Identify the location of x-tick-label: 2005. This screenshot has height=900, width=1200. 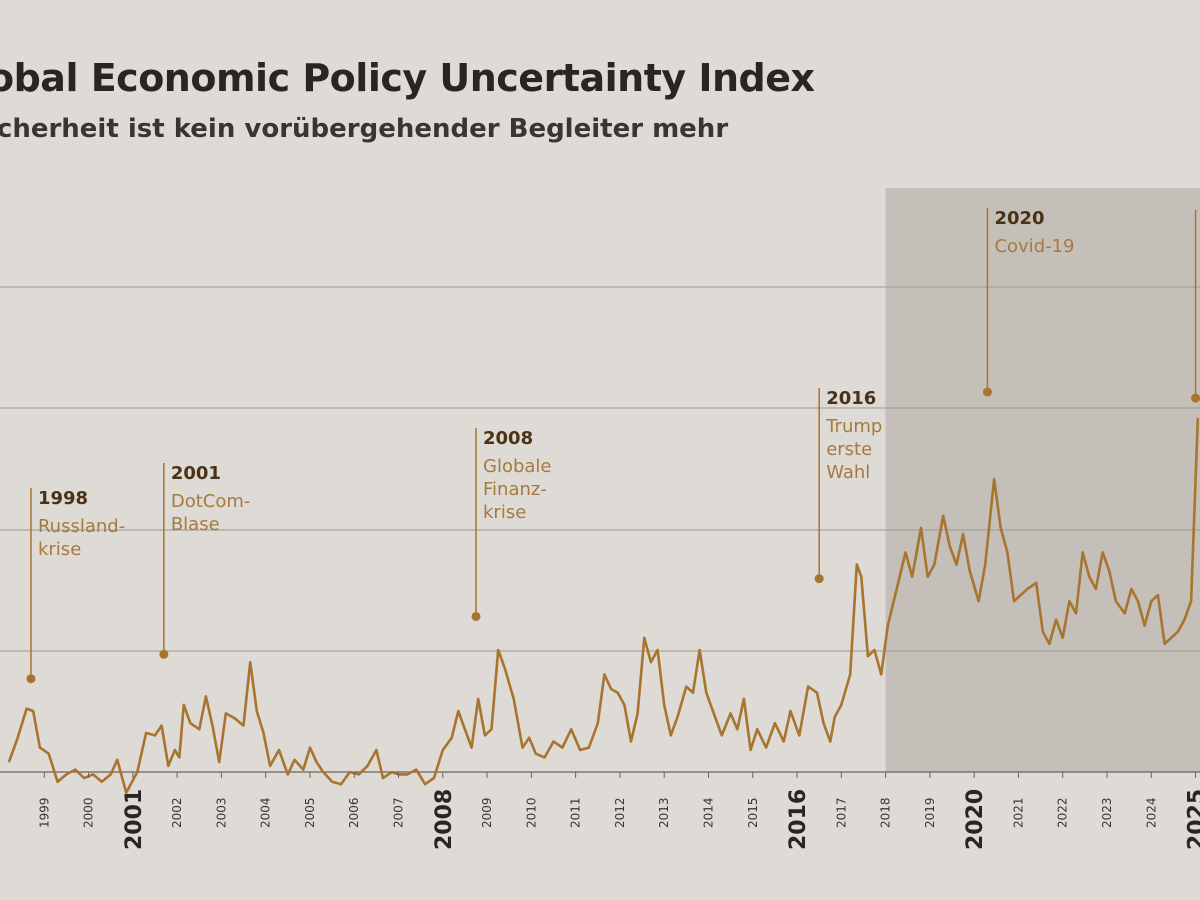
(310, 812).